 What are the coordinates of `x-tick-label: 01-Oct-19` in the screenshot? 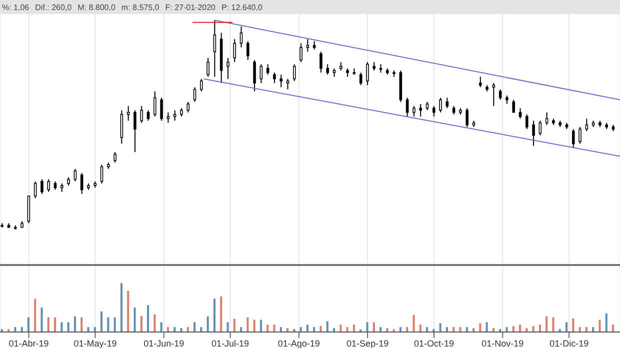 It's located at (434, 343).